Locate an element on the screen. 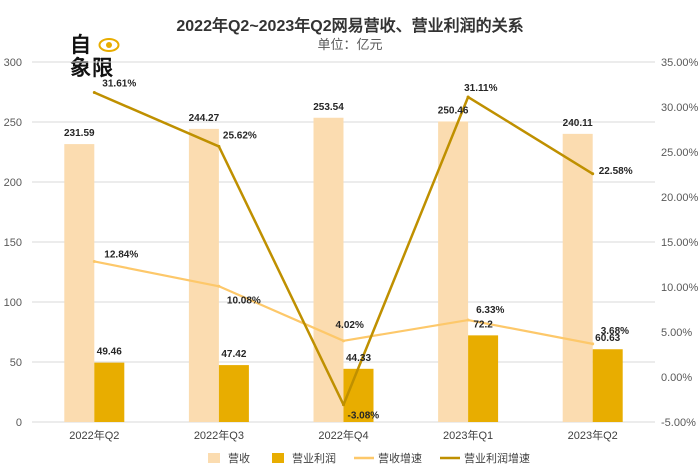  line-value-label: 10.08% is located at coordinates (244, 300).